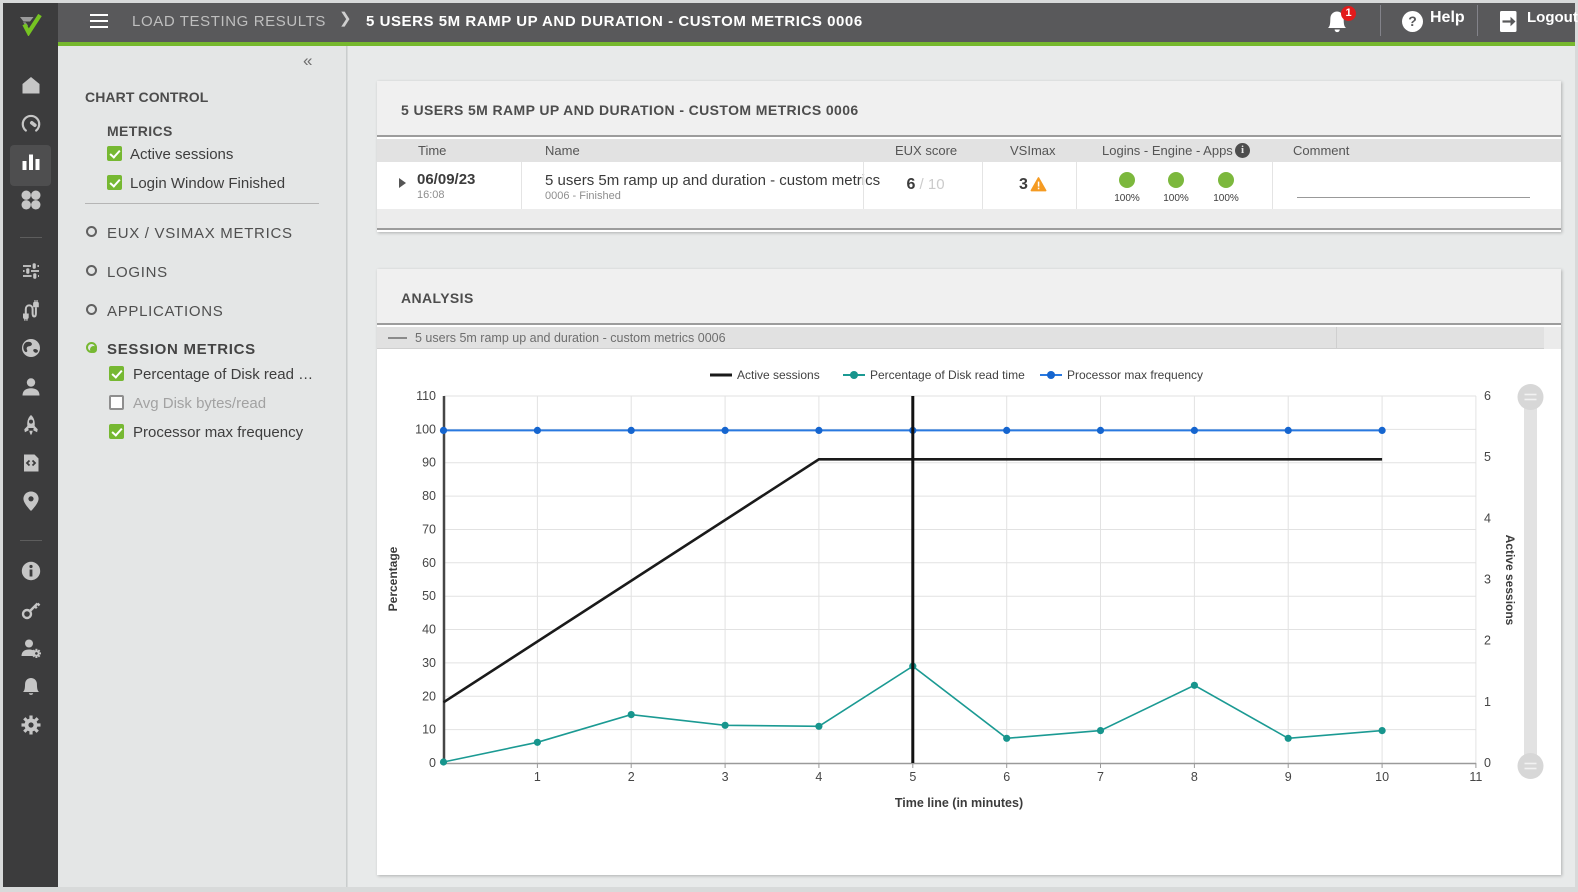 The image size is (1578, 892). I want to click on svg-text: 30, so click(429, 663).